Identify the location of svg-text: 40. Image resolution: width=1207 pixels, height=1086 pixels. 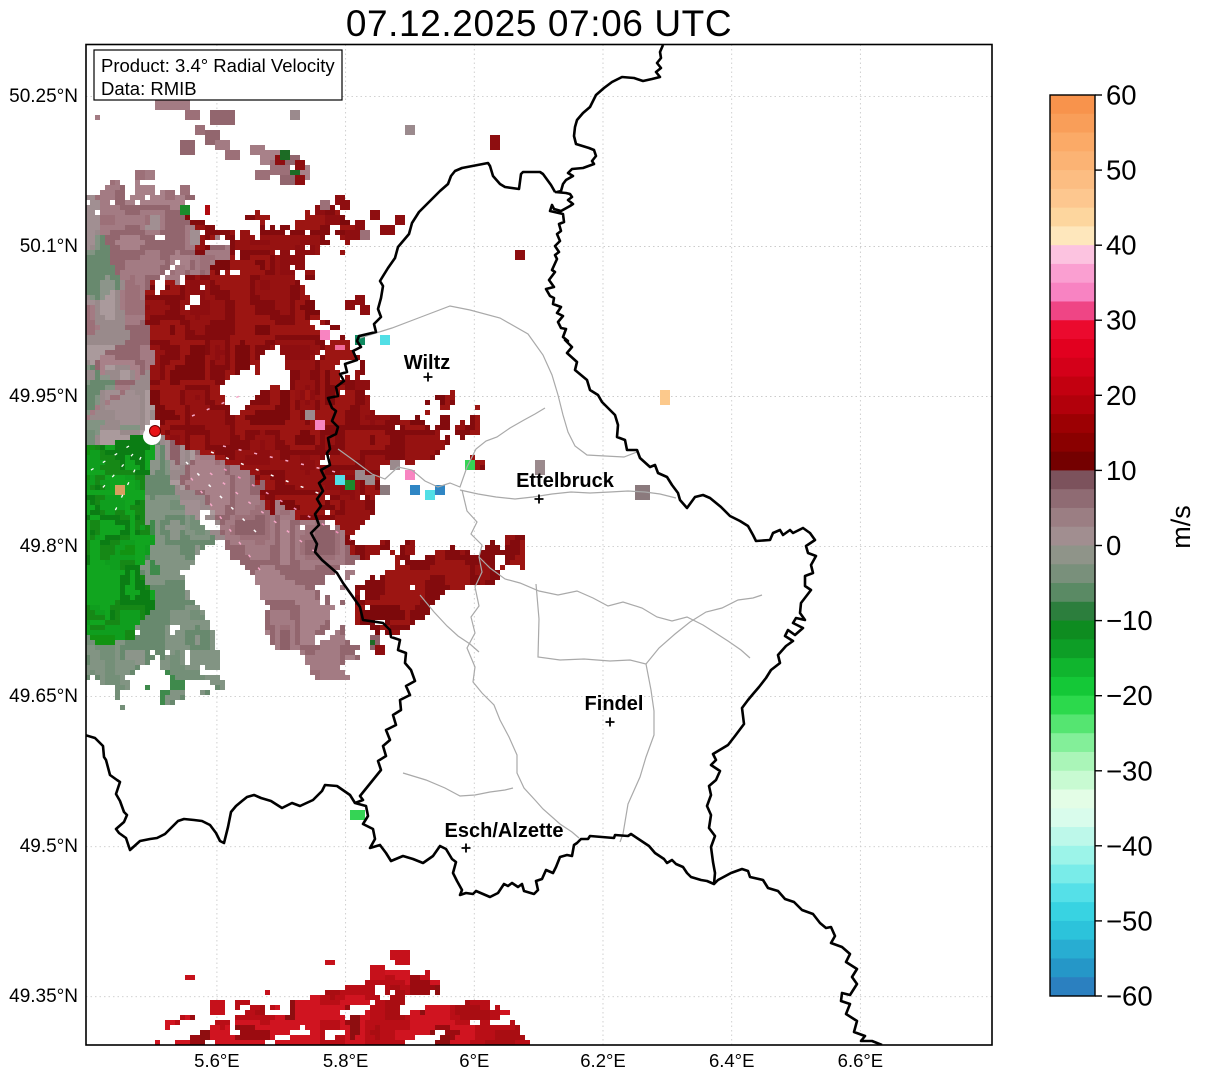
(1121, 245).